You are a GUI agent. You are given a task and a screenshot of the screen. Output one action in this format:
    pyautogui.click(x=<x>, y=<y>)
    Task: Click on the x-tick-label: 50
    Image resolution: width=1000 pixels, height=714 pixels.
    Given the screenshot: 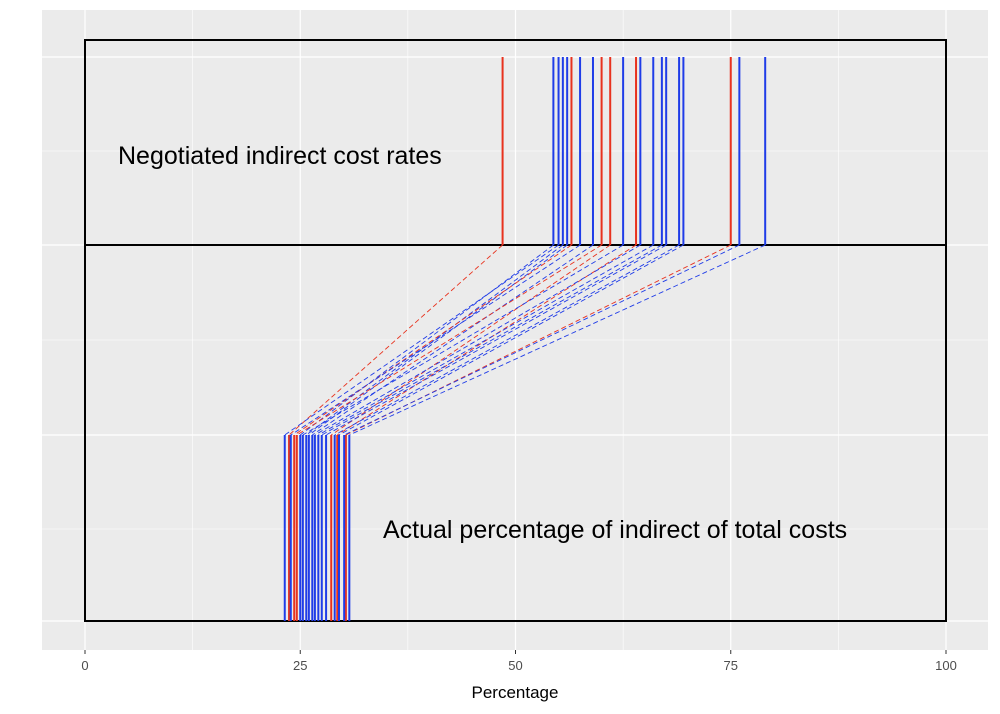 What is the action you would take?
    pyautogui.click(x=515, y=665)
    